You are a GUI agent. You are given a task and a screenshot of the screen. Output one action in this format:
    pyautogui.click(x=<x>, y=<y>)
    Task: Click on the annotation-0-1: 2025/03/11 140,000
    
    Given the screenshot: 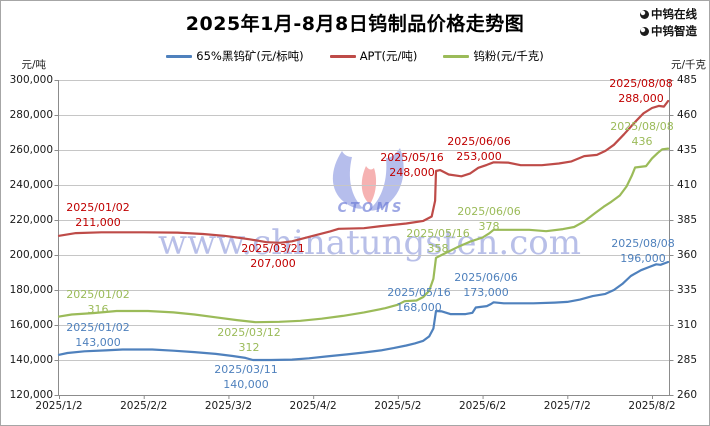 What is the action you would take?
    pyautogui.click(x=245, y=377)
    